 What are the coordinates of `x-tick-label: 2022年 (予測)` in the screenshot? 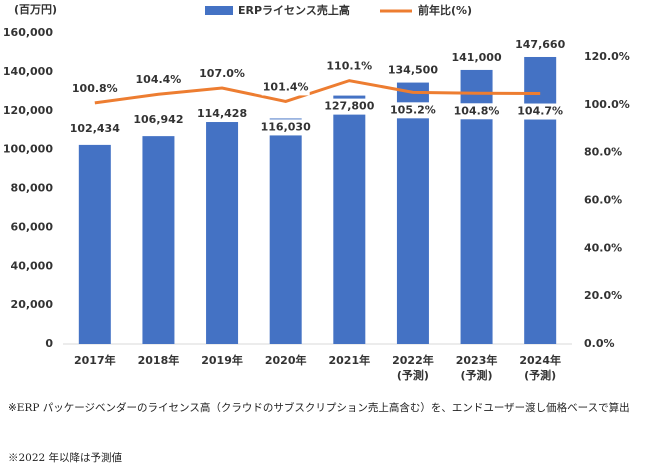 It's located at (413, 368).